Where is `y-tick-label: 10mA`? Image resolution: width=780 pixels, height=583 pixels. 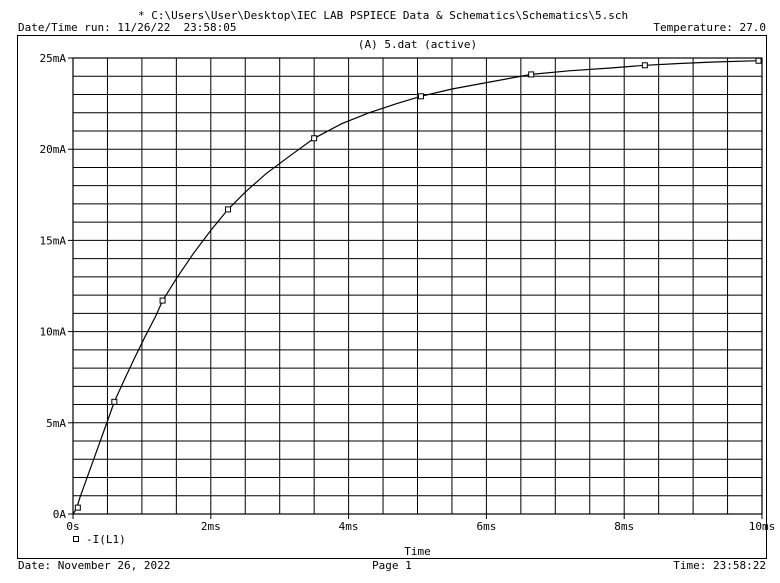 y-tick-label: 10mA is located at coordinates (53, 332).